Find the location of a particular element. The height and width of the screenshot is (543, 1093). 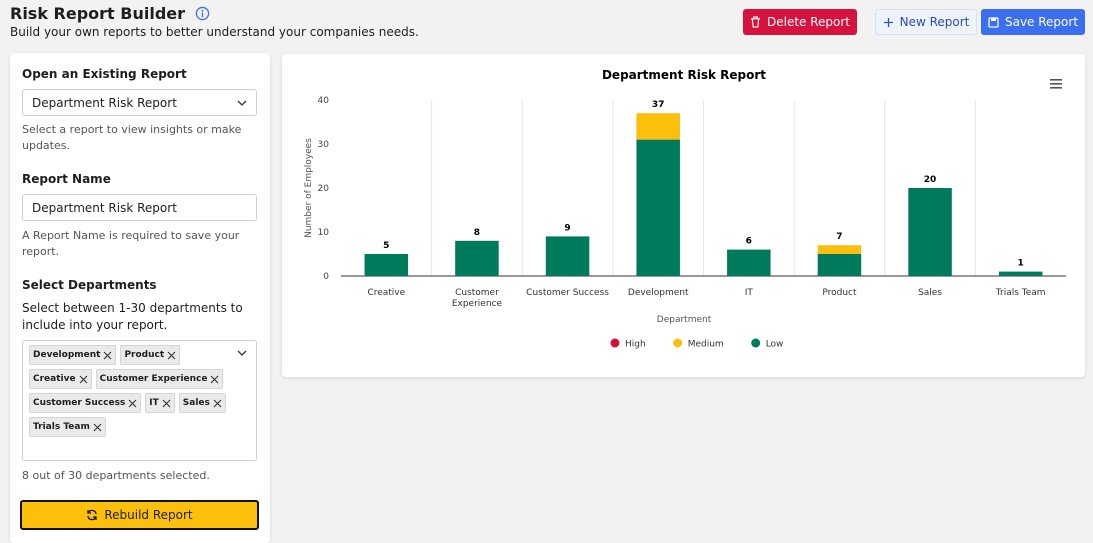

stack-label: 6 is located at coordinates (749, 242).